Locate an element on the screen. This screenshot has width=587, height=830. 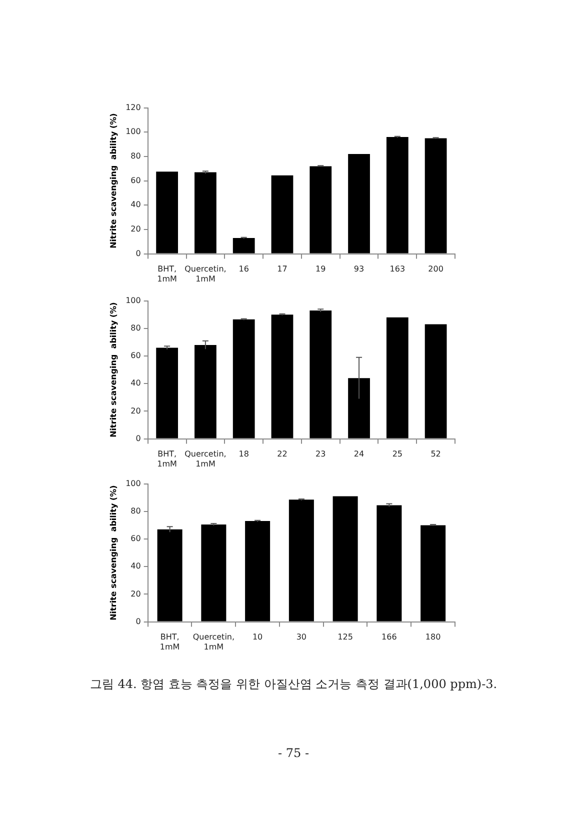
x-tick-label: 24 is located at coordinates (359, 454).